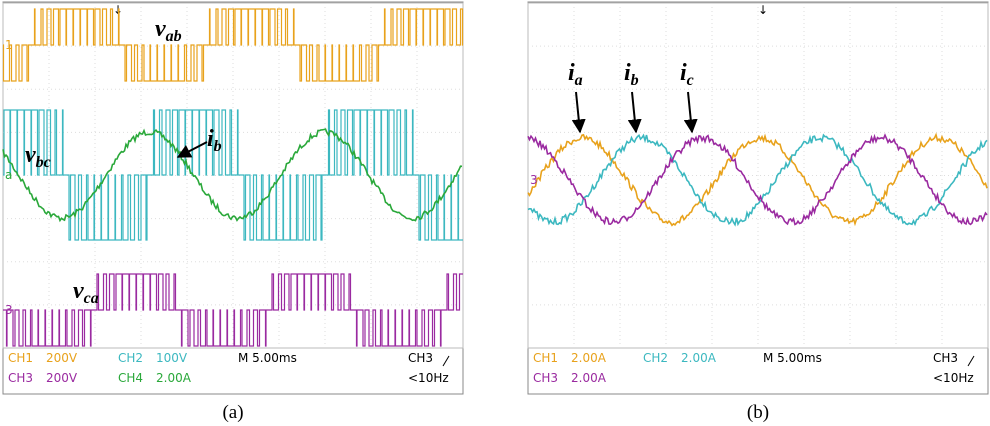 The width and height of the screenshot is (990, 426). I want to click on caption: (b), so click(758, 412).